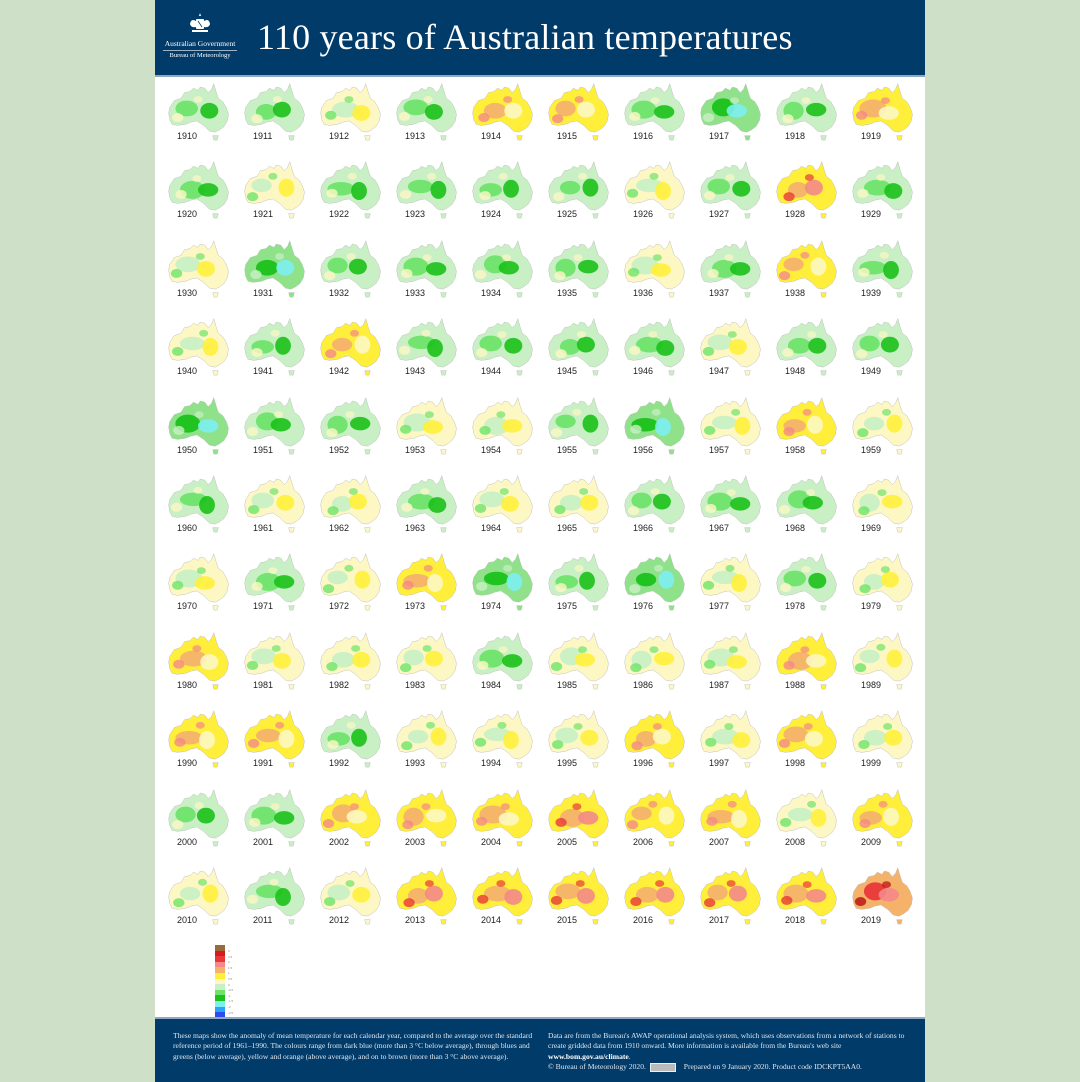 This screenshot has width=1080, height=1082. What do you see at coordinates (731, 511) in the screenshot?
I see `map-1967: 1967` at bounding box center [731, 511].